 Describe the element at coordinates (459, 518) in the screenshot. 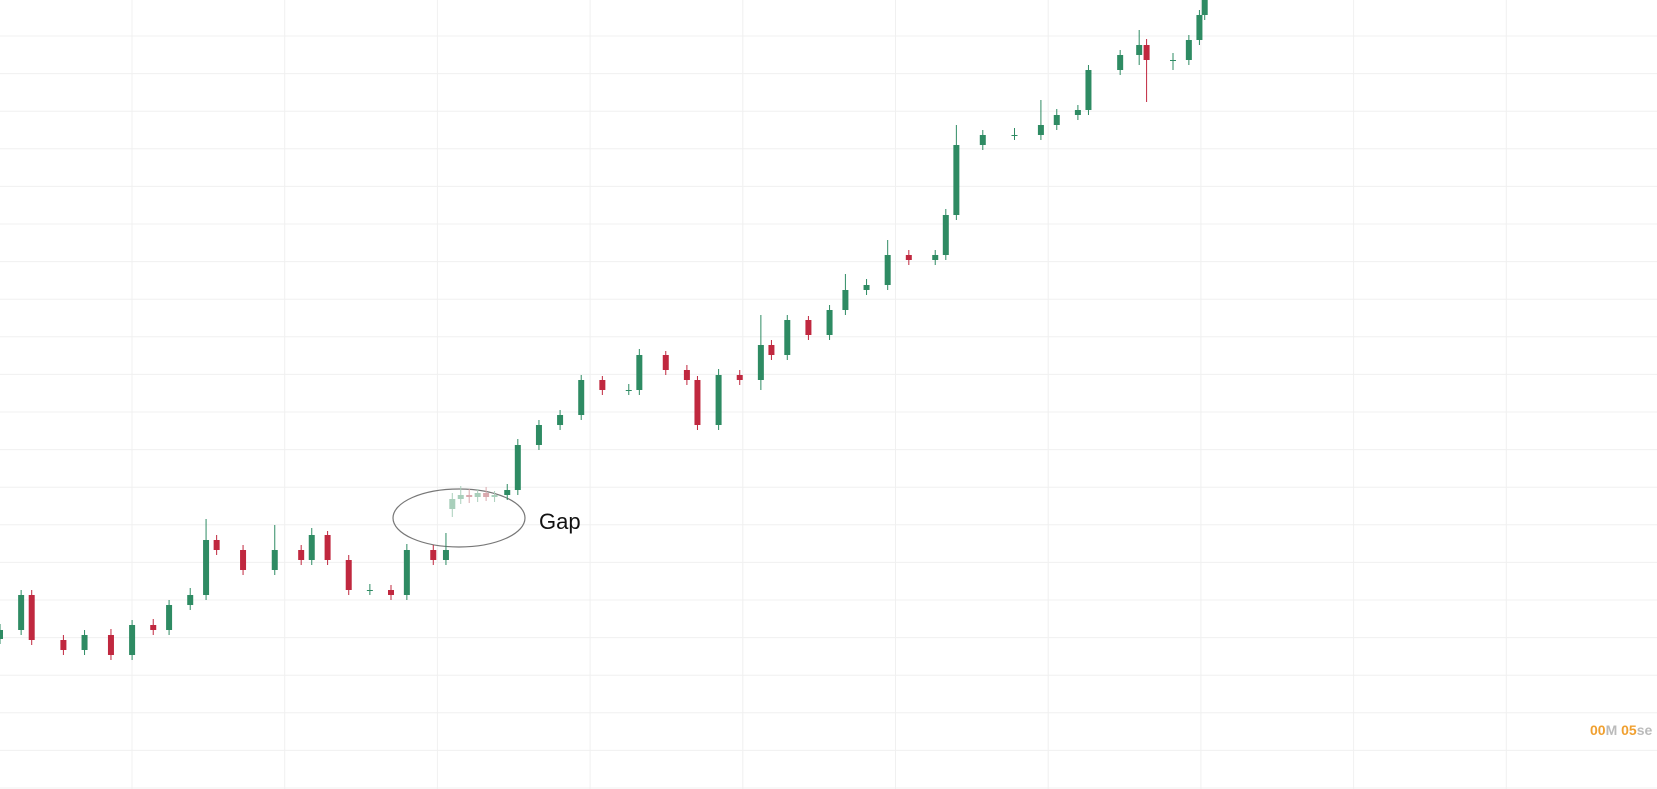

I see `gap-highlight` at that location.